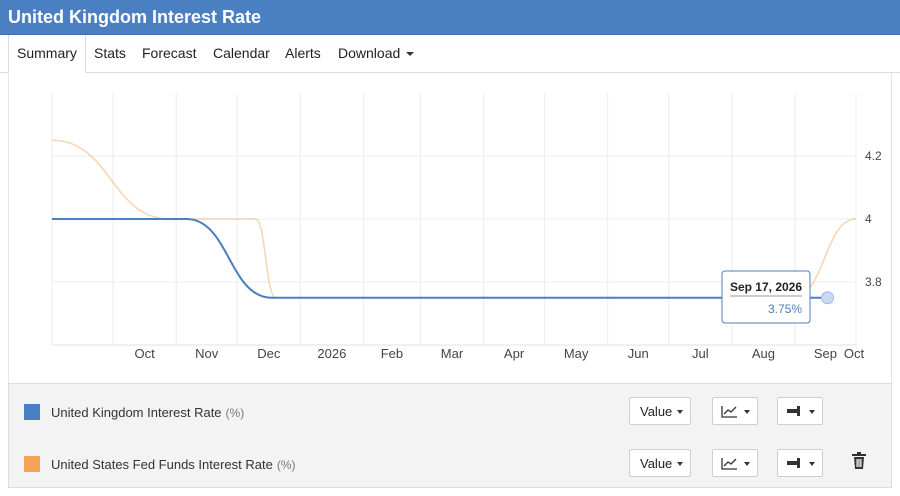 This screenshot has width=900, height=496. What do you see at coordinates (785, 309) in the screenshot?
I see `tooltip-value: 3.75%` at bounding box center [785, 309].